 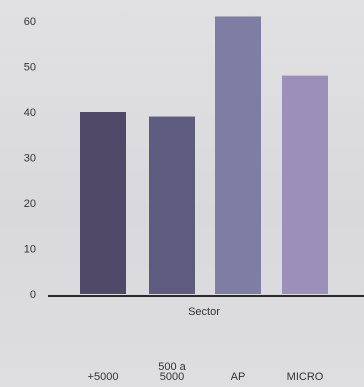 What do you see at coordinates (172, 377) in the screenshot?
I see `x-category-label-line: 5000` at bounding box center [172, 377].